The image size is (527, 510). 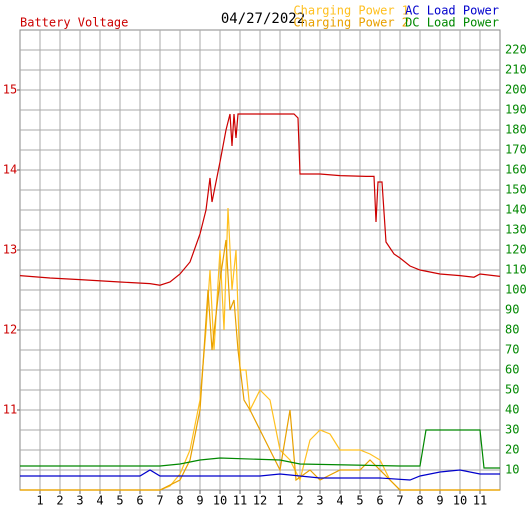 I want to click on y2-tick-label: 90, so click(x=512, y=310).